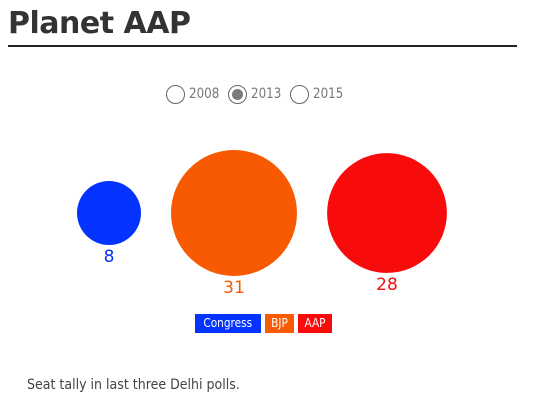 Image resolution: width=536 pixels, height=407 pixels. I want to click on page-title: Planet AAP, so click(262, 25).